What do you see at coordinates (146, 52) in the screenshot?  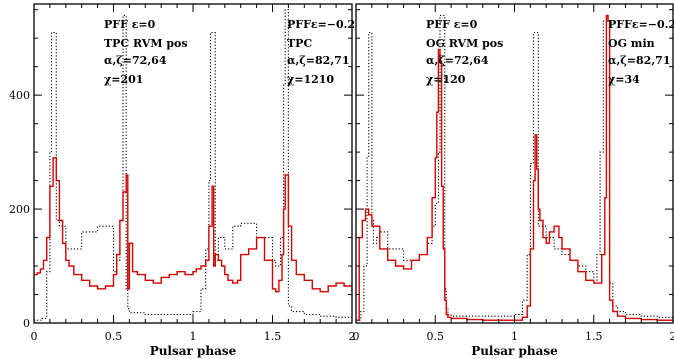 I see `annotation-block: PFF ε=0 TPC RVM pos α,ζ=72,64 χ=201` at bounding box center [146, 52].